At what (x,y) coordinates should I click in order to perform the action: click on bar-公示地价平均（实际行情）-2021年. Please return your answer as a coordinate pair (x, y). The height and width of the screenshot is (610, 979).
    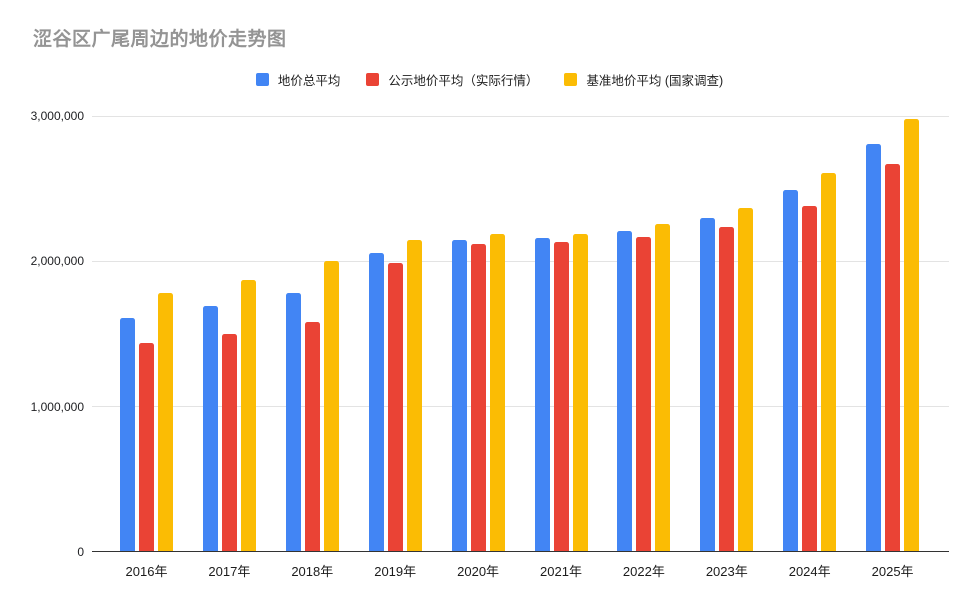
    Looking at the image, I should click on (561, 397).